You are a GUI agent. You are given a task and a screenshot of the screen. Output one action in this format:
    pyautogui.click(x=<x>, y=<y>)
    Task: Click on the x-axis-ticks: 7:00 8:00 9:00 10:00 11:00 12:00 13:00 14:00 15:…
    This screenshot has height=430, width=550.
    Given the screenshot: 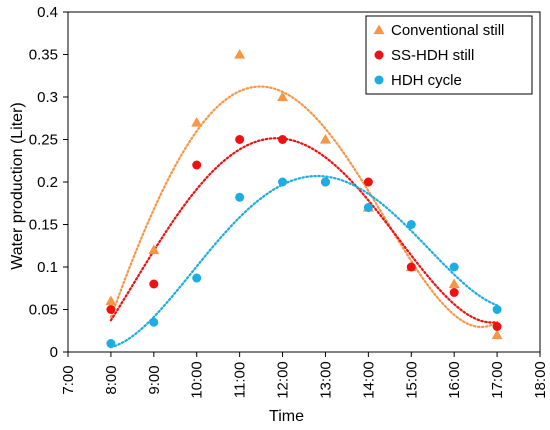 What is the action you would take?
    pyautogui.click(x=304, y=375)
    